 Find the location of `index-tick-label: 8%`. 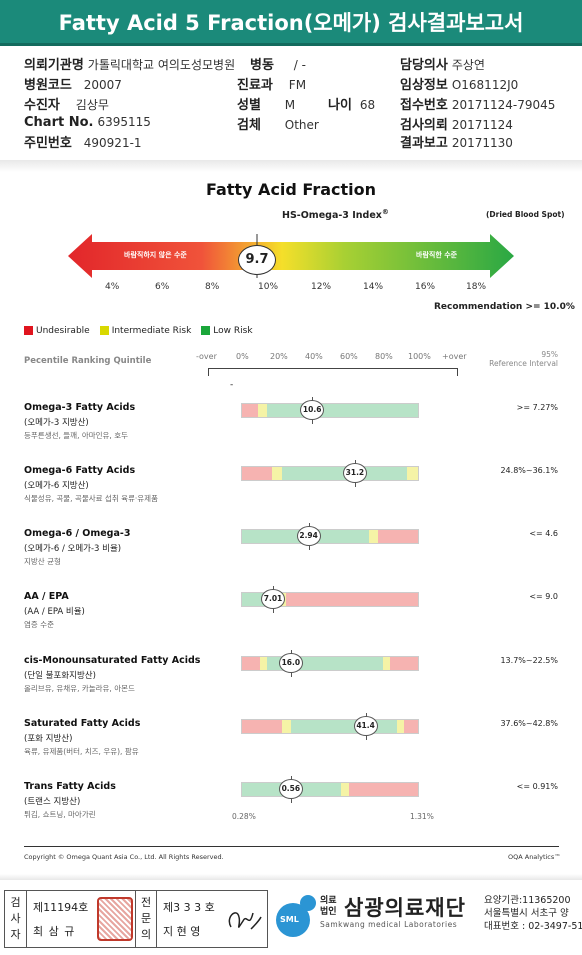

index-tick-label: 8% is located at coordinates (212, 287).